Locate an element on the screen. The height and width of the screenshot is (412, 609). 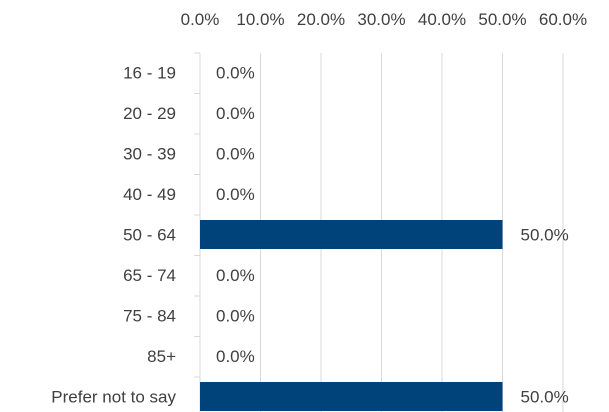
x-tick-label: 60.0% is located at coordinates (563, 19).